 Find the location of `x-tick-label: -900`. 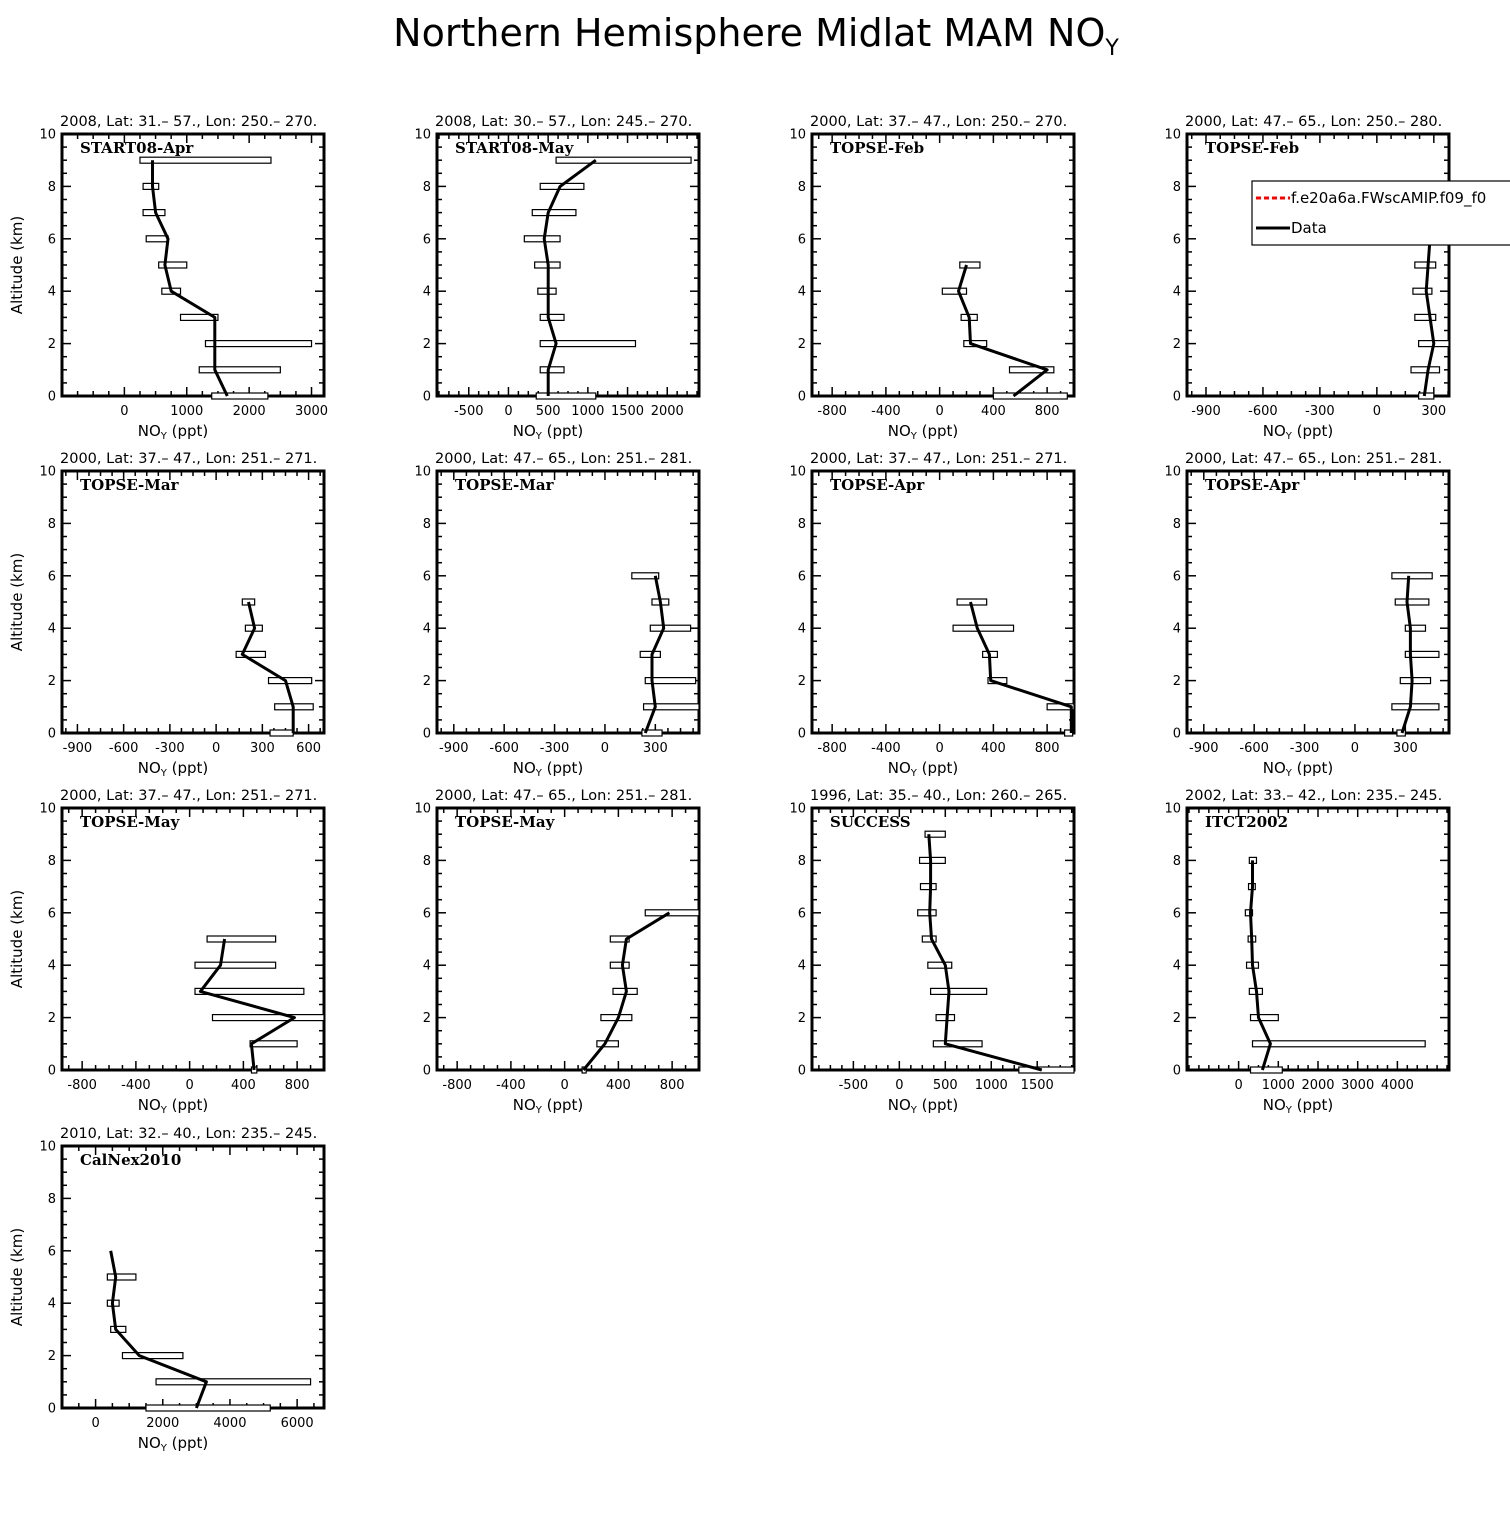

x-tick-label: -900 is located at coordinates (454, 748).